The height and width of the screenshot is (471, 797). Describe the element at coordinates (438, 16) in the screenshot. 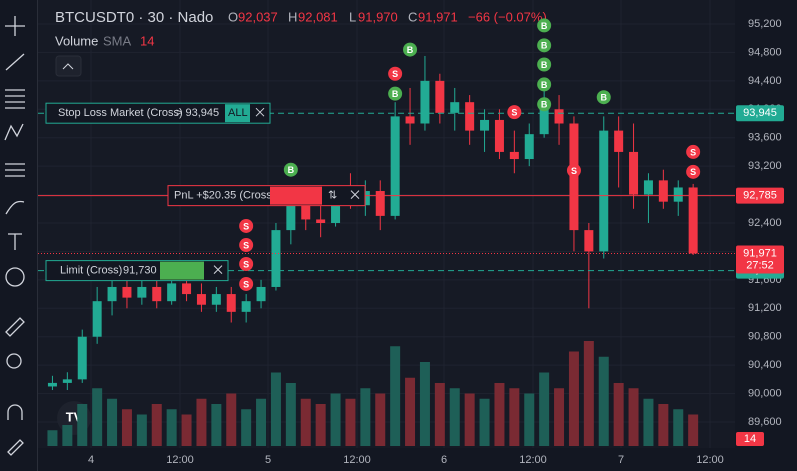

I see `ohlc-value: 91,971` at that location.